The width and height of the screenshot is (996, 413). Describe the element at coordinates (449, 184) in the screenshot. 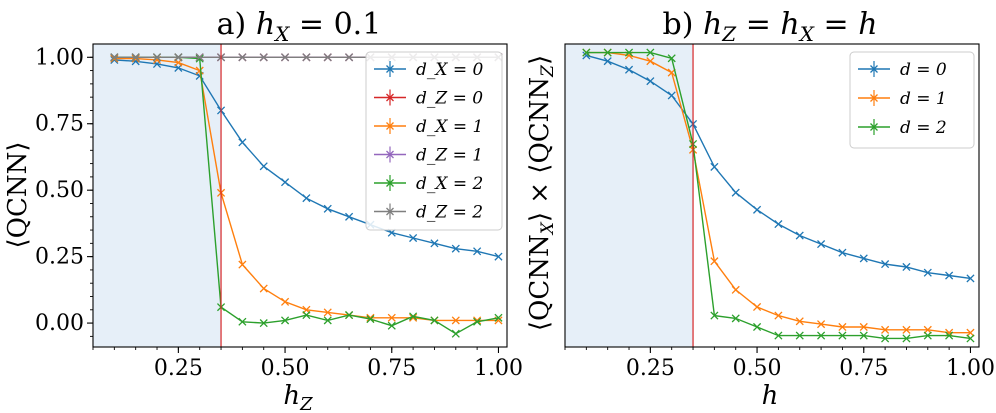

I see `panel-a-legend-label: d_X = 2` at that location.